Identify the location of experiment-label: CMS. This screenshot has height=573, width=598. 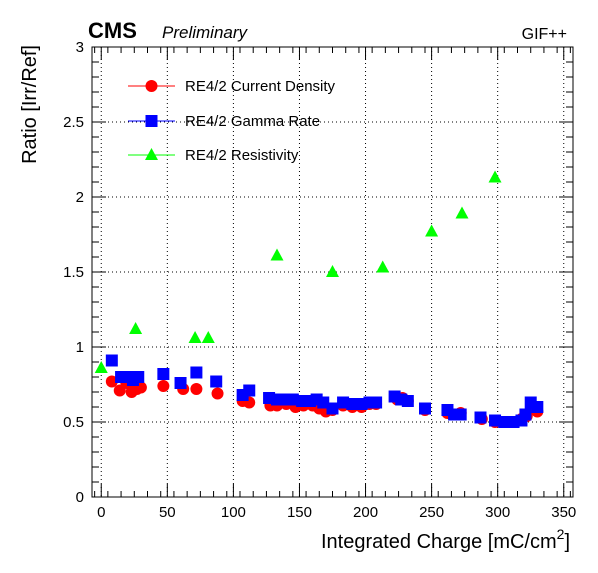
(112, 30).